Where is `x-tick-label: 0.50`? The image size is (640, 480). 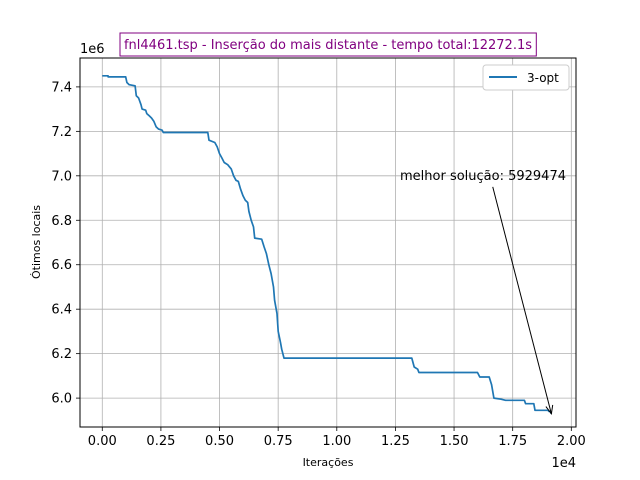 x-tick-label: 0.50 is located at coordinates (219, 441).